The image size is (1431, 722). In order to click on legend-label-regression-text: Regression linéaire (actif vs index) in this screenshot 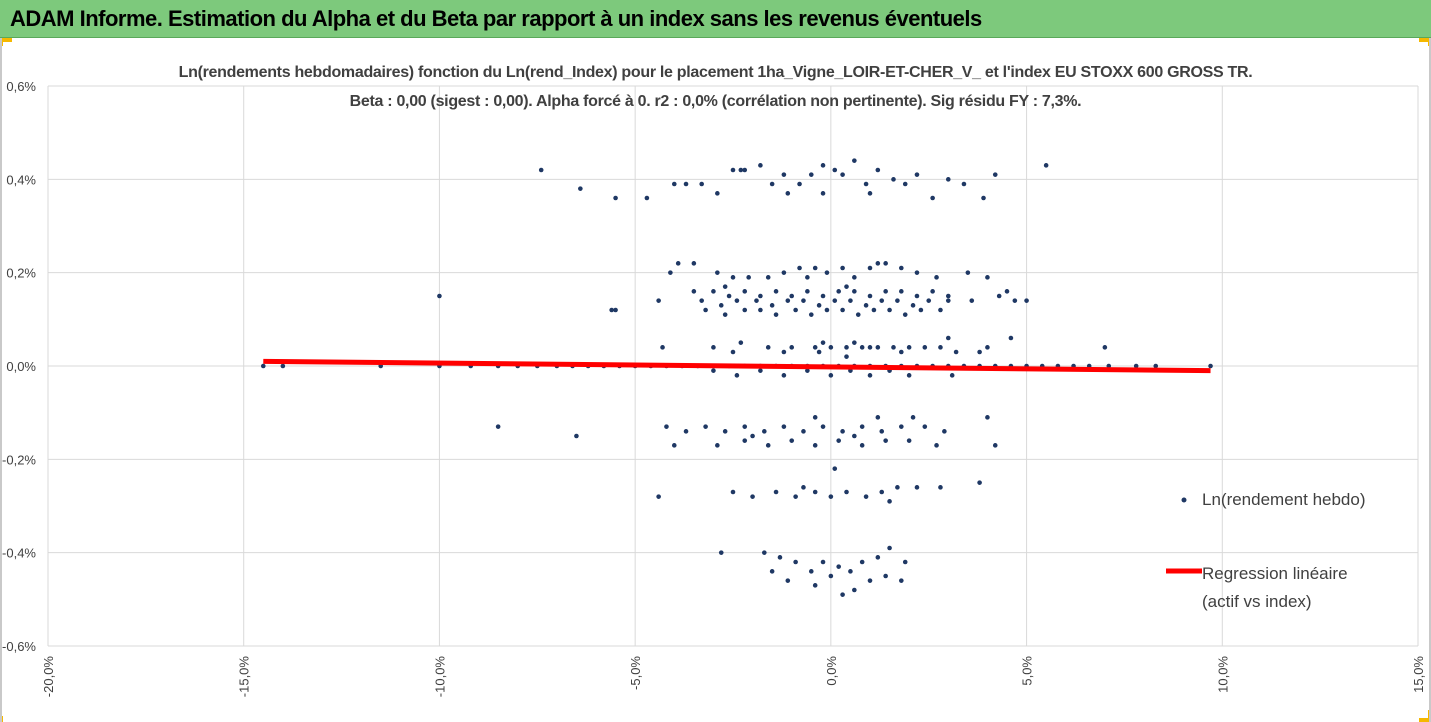, I will do `click(1275, 587)`.